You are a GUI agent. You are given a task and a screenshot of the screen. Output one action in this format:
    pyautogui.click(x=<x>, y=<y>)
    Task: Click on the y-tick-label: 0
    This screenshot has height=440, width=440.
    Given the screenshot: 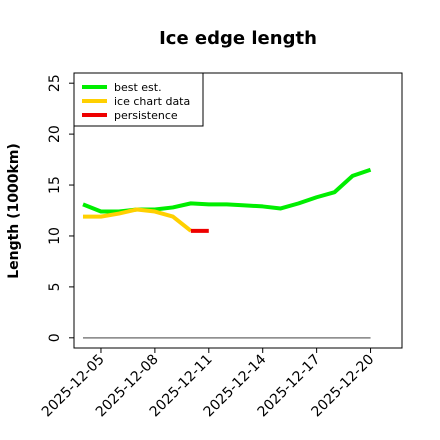 What is the action you would take?
    pyautogui.click(x=55, y=337)
    